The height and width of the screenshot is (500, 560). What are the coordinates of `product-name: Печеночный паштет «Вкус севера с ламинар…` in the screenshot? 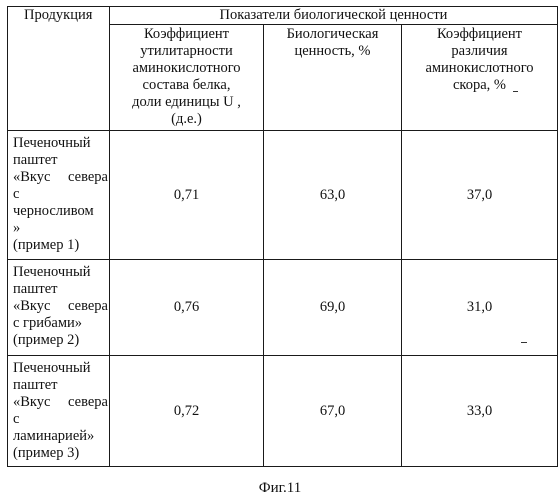 It's located at (59, 411).